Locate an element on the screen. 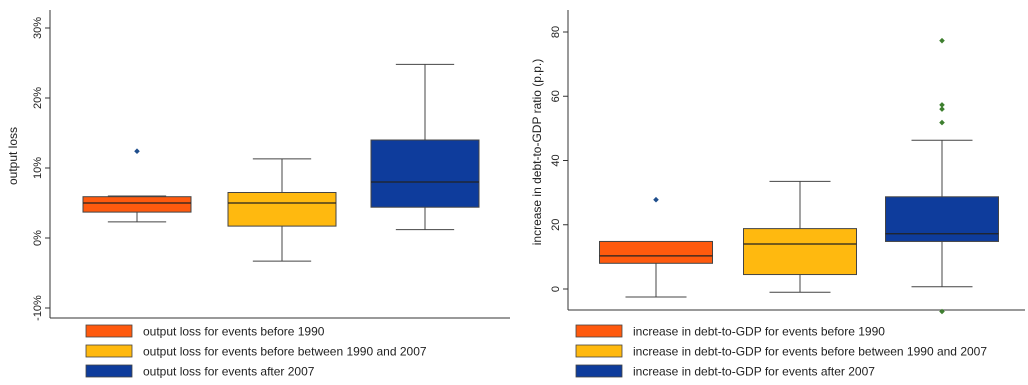 The height and width of the screenshot is (385, 1028). y-tick-label: 30% is located at coordinates (38, 28).